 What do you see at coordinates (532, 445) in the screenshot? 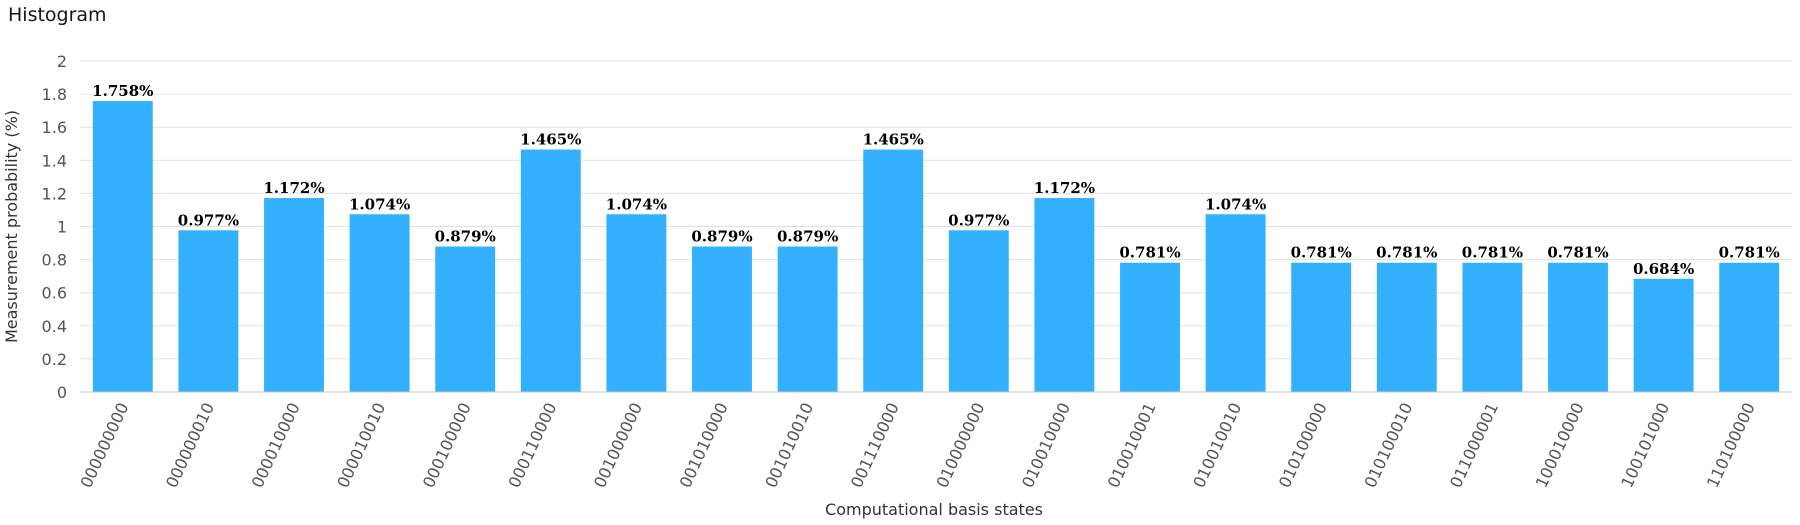
I see `x-tick-label: 000110000` at bounding box center [532, 445].